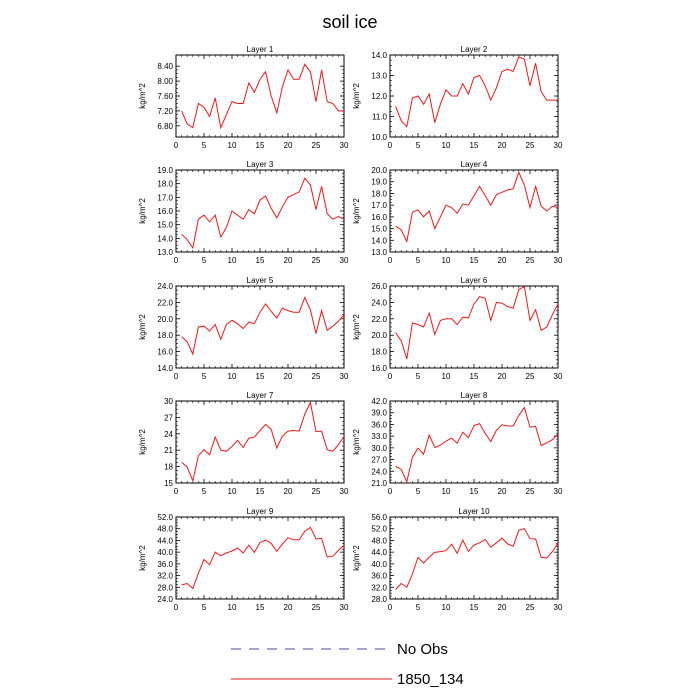  What do you see at coordinates (379, 564) in the screenshot?
I see `y-tick-label: 40.0` at bounding box center [379, 564].